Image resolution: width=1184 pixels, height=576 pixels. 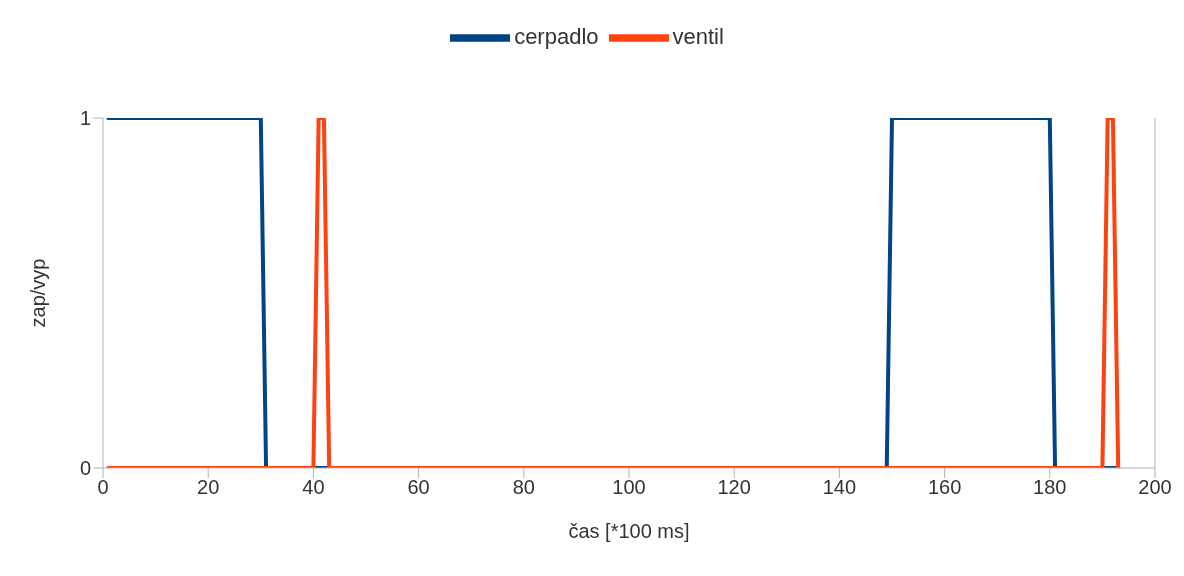 I want to click on x-tick-label: 0, so click(x=103, y=487).